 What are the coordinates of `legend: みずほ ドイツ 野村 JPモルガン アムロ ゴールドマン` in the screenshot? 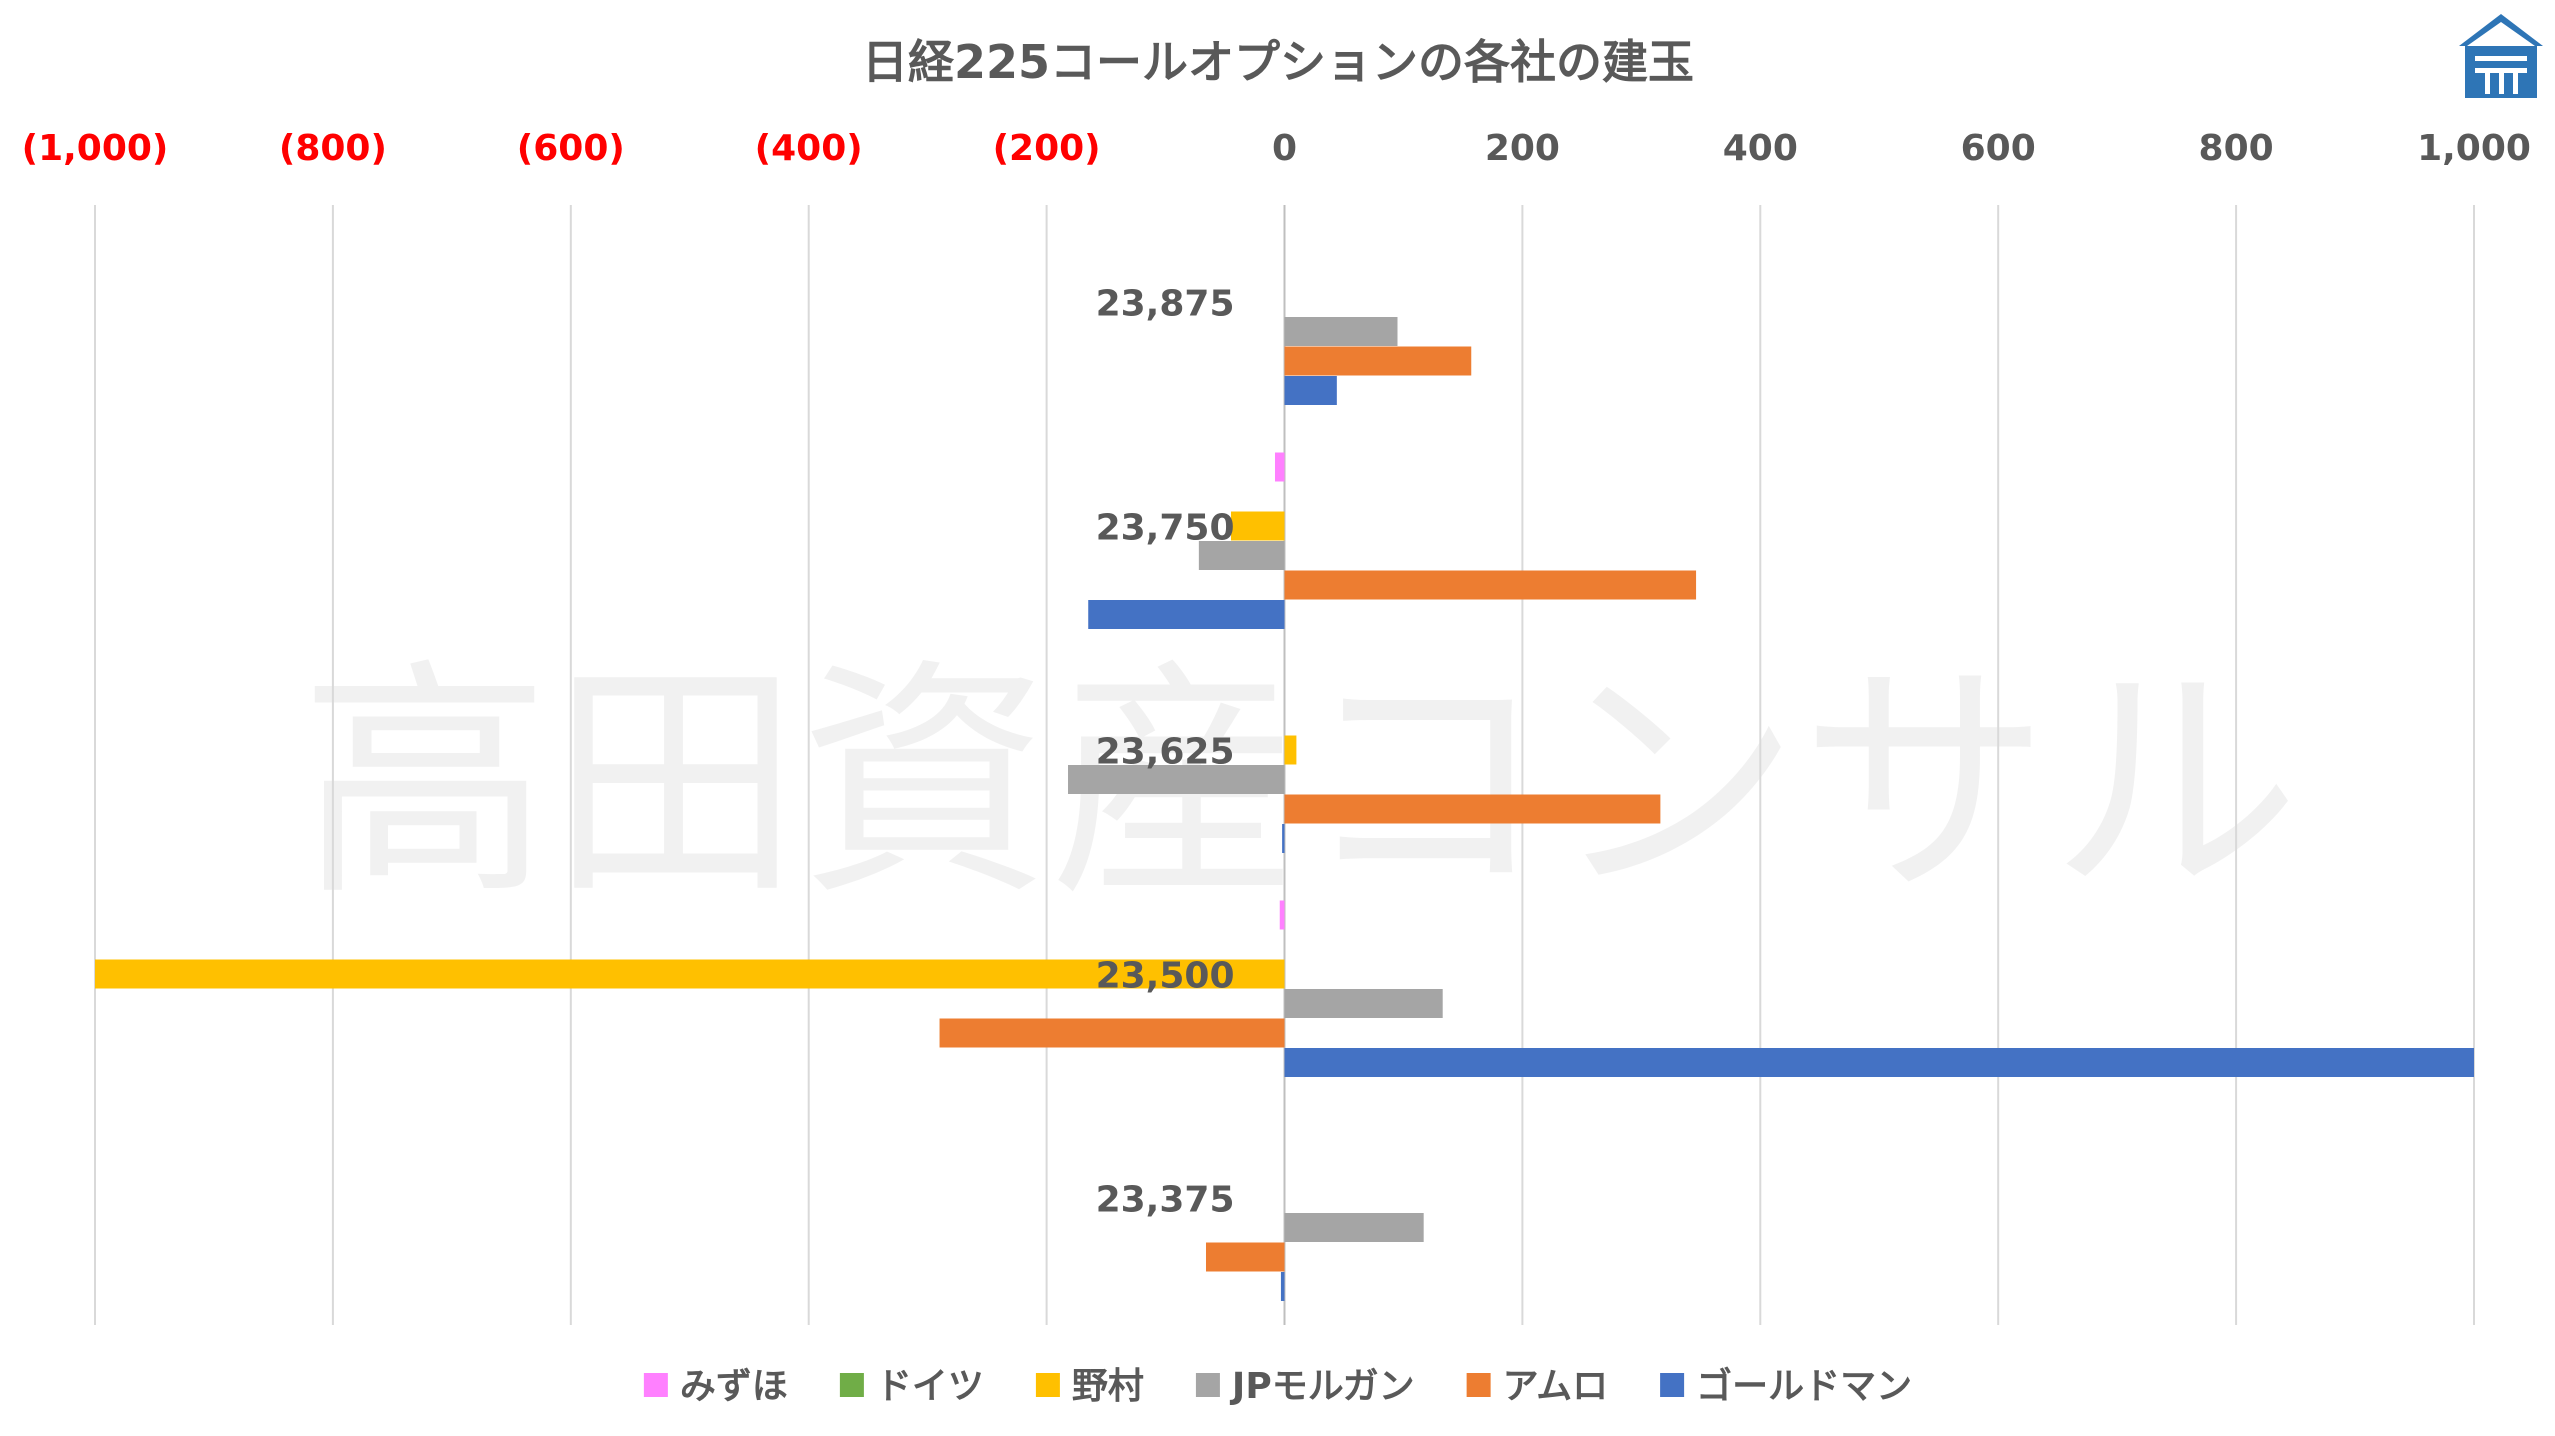 It's located at (1277, 1386).